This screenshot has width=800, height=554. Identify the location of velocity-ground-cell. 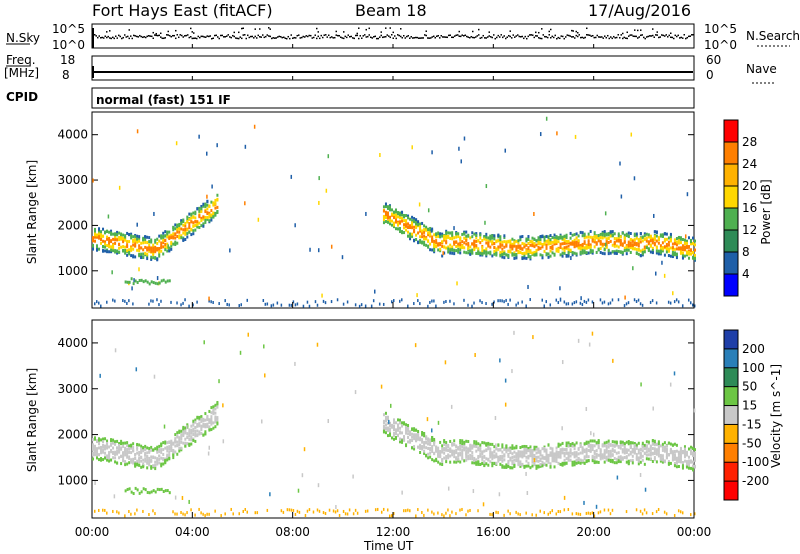
(349, 510).